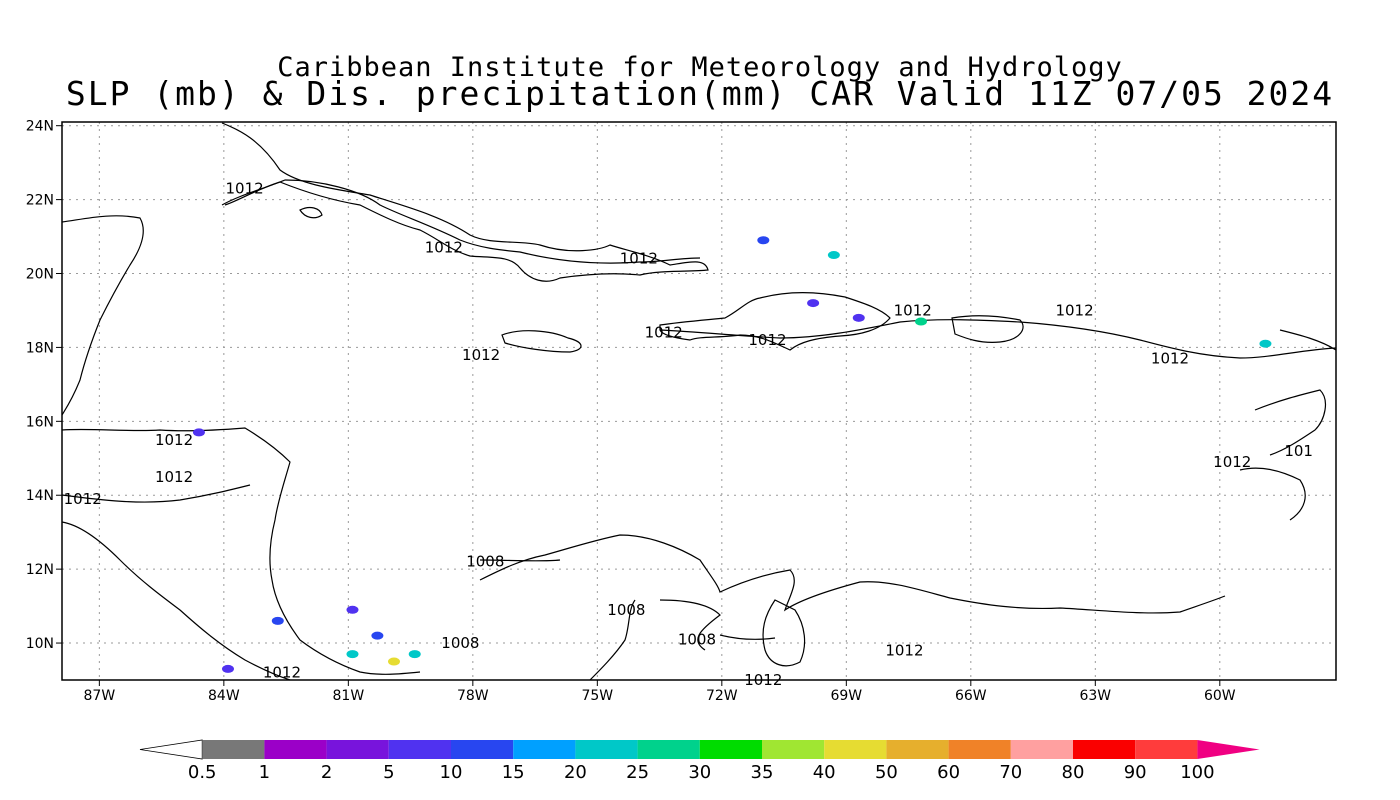  What do you see at coordinates (541, 341) in the screenshot?
I see `jamaica-coast` at bounding box center [541, 341].